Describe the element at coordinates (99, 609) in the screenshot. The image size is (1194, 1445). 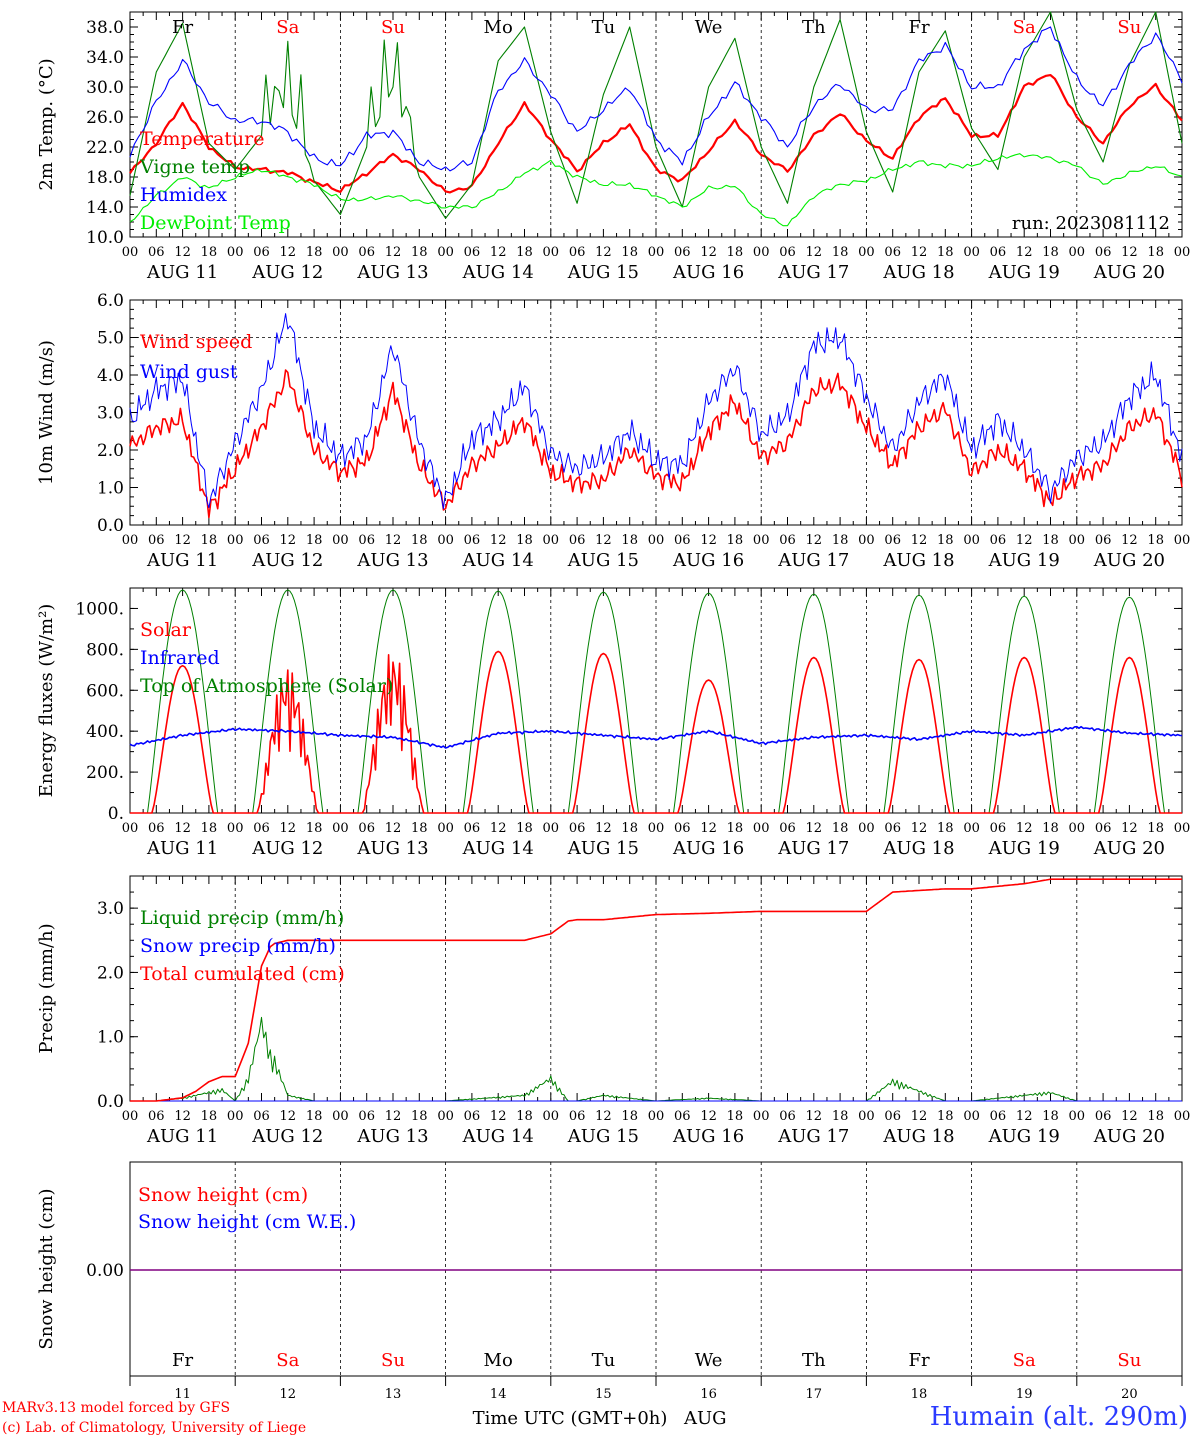
I see `y-tick-label: 1000.` at that location.